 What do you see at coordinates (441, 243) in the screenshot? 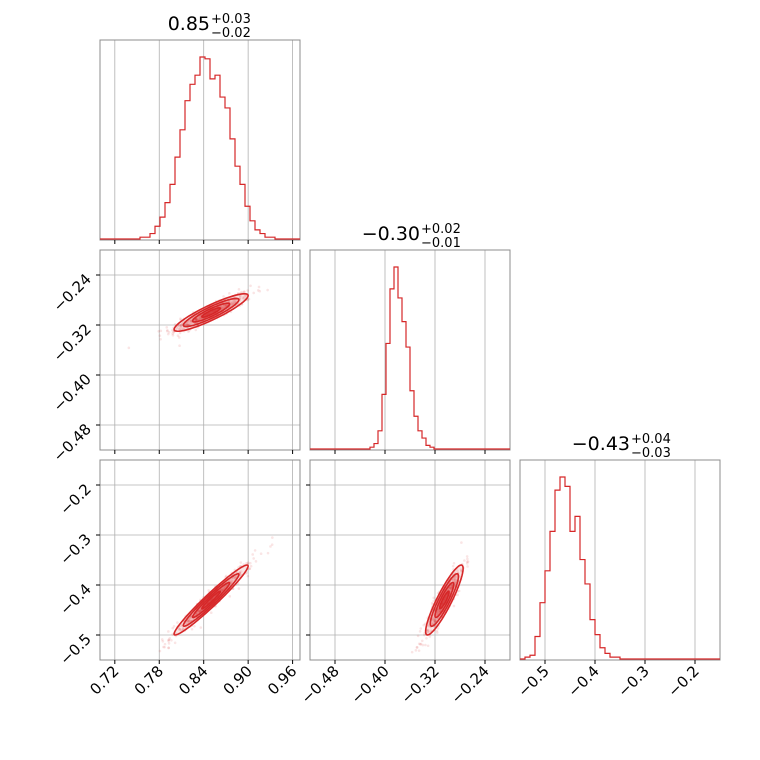
I see `title-minus: −0.01` at bounding box center [441, 243].